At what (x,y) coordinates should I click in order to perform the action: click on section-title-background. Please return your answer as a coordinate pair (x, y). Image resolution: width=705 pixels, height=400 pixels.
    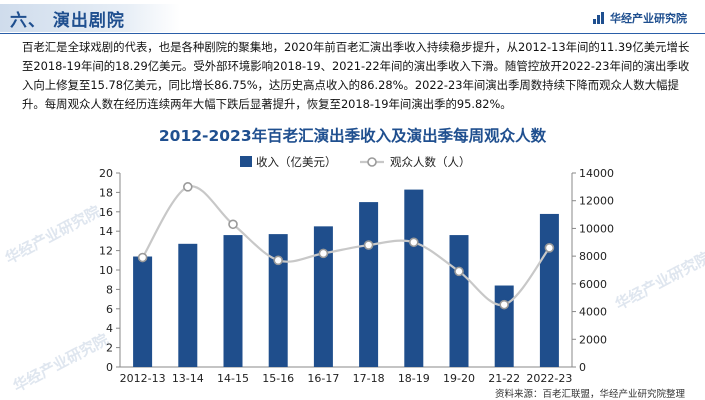
    Looking at the image, I should click on (90, 18).